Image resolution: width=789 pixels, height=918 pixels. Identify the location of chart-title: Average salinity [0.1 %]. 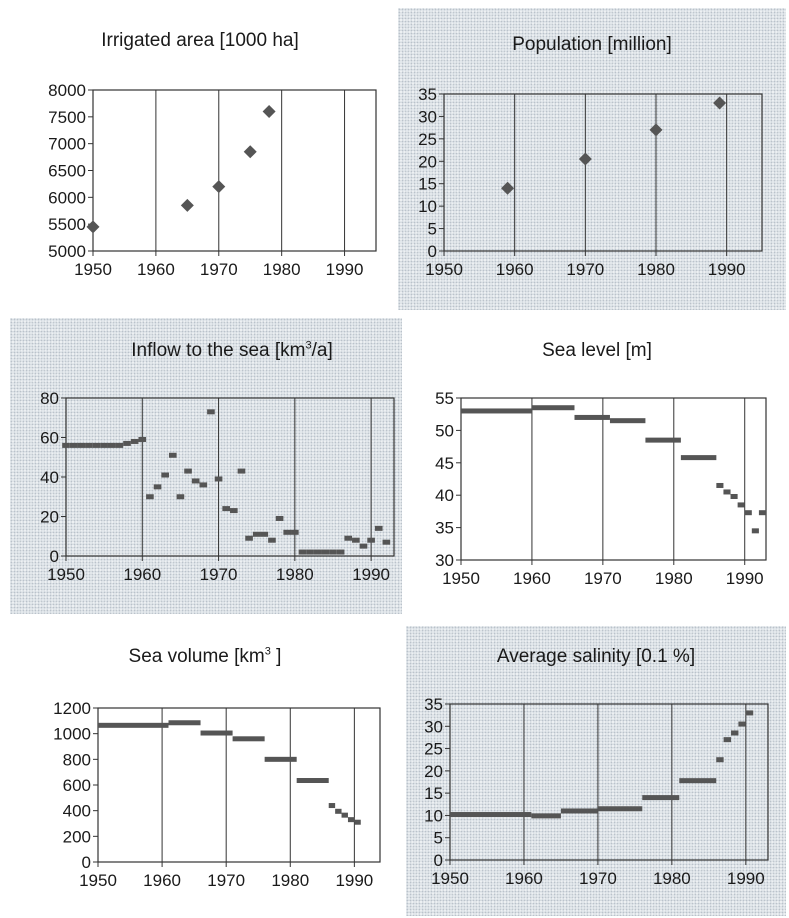
(596, 656).